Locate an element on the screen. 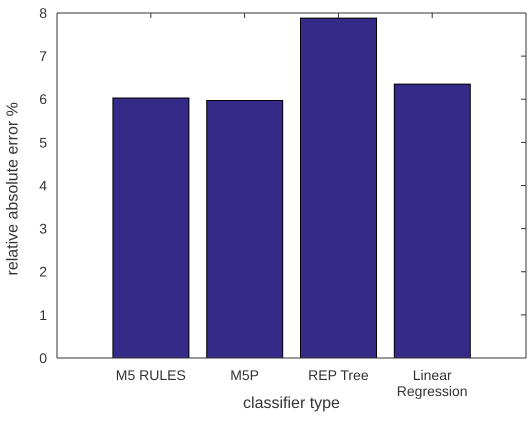  y-tick-label: 8 is located at coordinates (43, 12).